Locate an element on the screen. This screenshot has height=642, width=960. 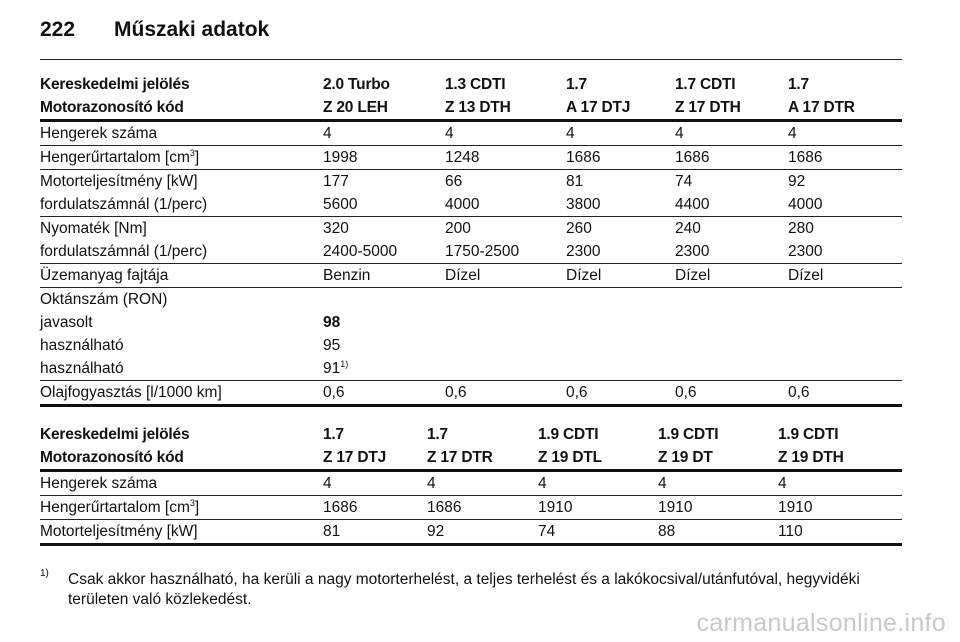
table-cell: 5600 is located at coordinates (384, 205).